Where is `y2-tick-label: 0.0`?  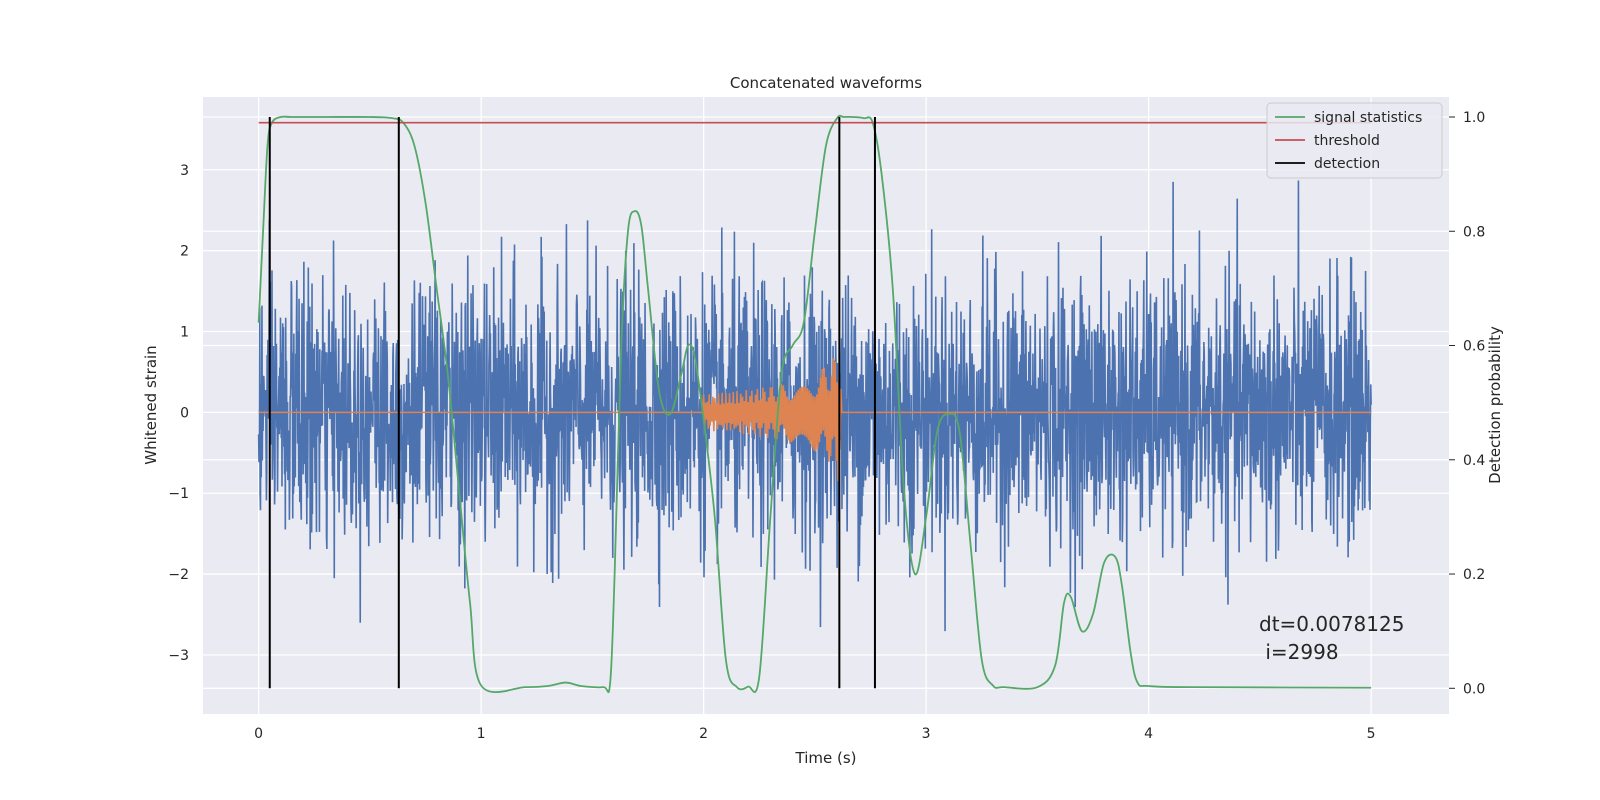
y2-tick-label: 0.0 is located at coordinates (1474, 689).